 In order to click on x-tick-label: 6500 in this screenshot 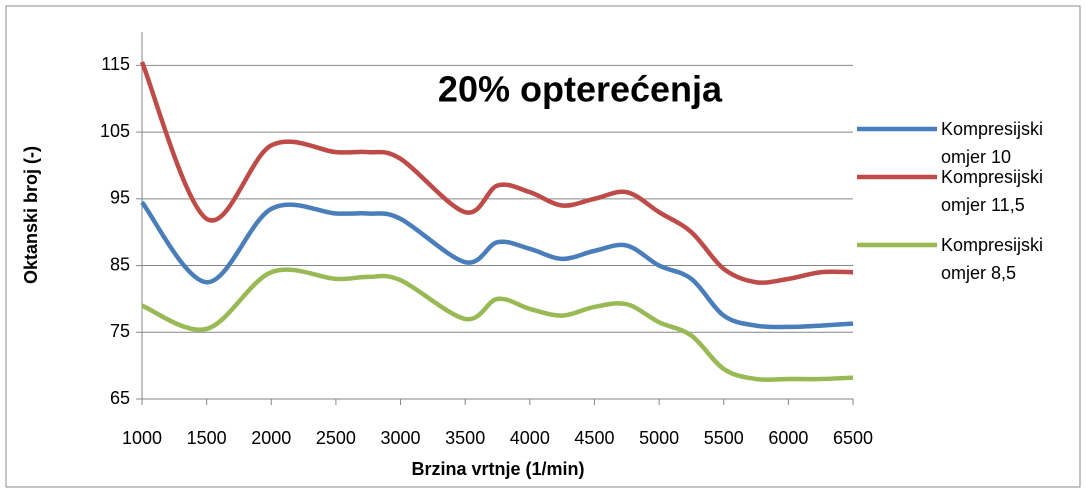, I will do `click(853, 438)`.